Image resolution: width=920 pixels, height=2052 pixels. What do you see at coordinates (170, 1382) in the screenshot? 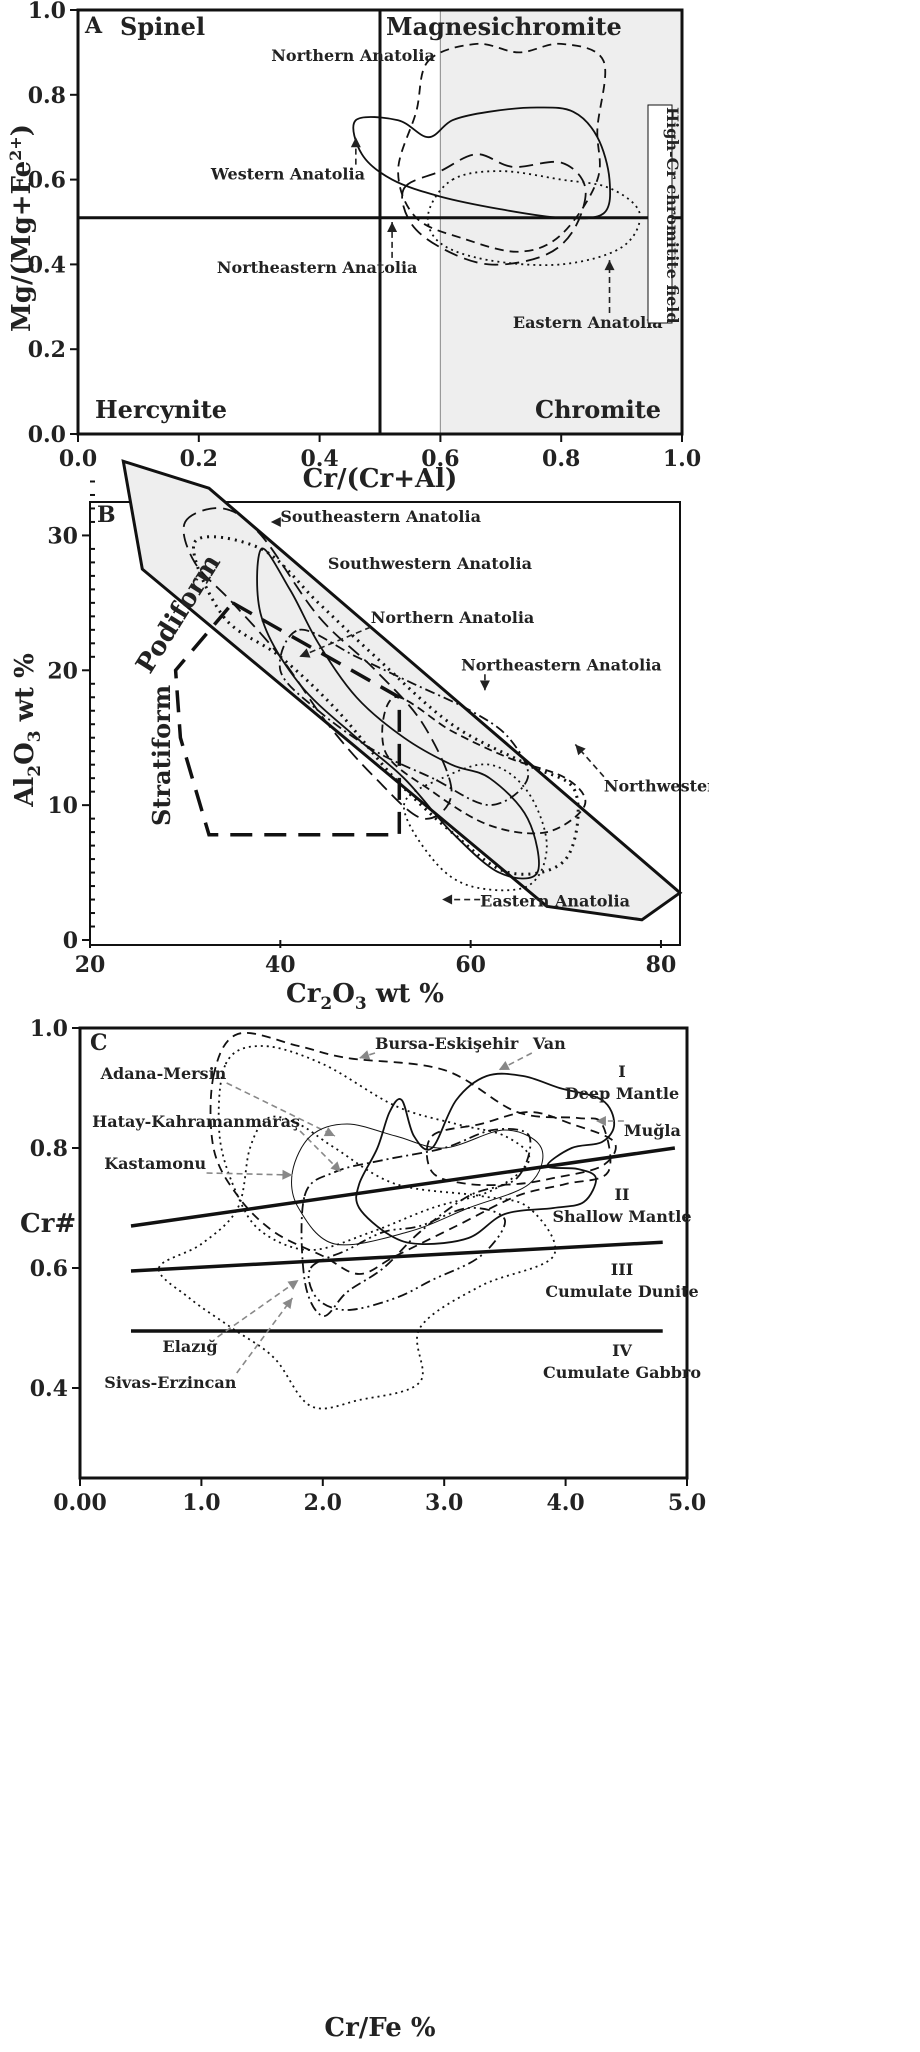
I see `panel-c-region-sivas-erzincan-label: Sivas-Erzincan` at bounding box center [170, 1382].